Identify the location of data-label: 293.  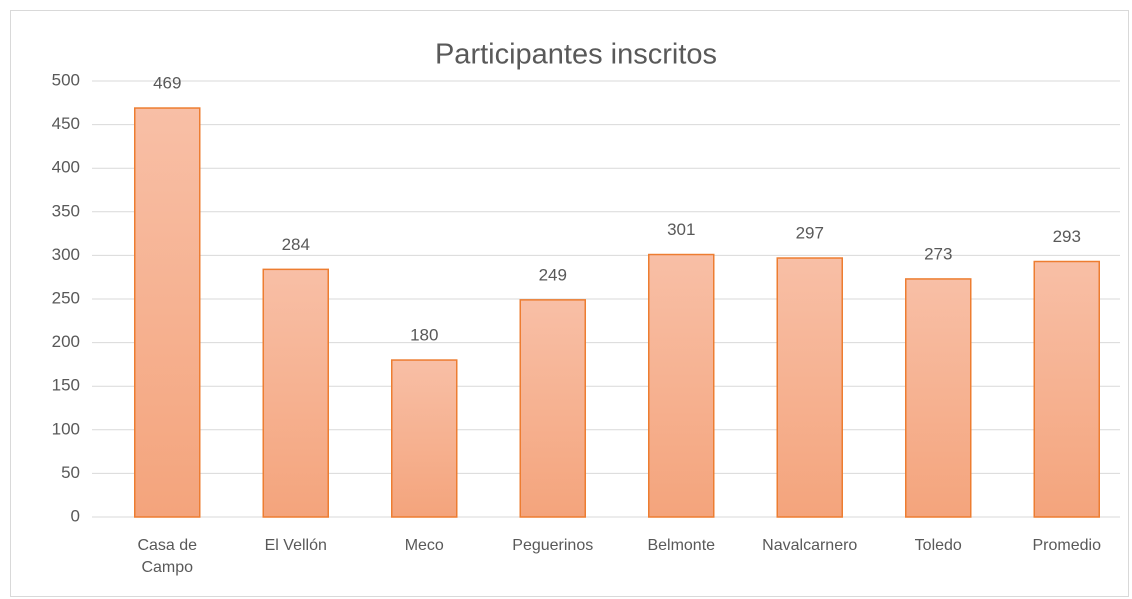
(1067, 236).